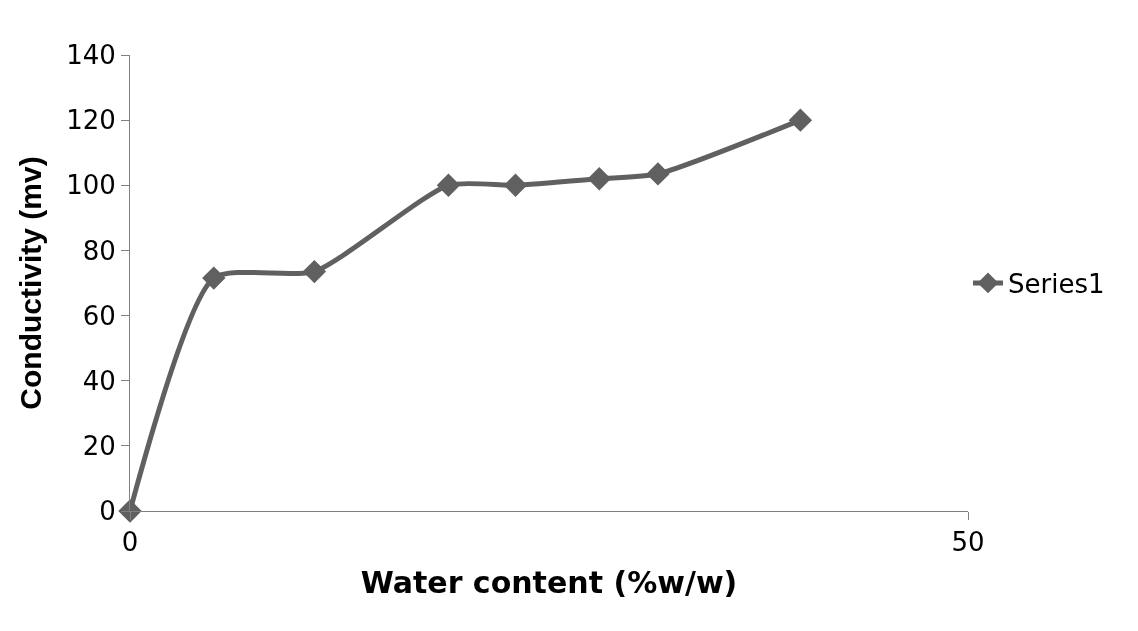 This screenshot has height=631, width=1138. What do you see at coordinates (107, 511) in the screenshot?
I see `y-tick-label: 0` at bounding box center [107, 511].